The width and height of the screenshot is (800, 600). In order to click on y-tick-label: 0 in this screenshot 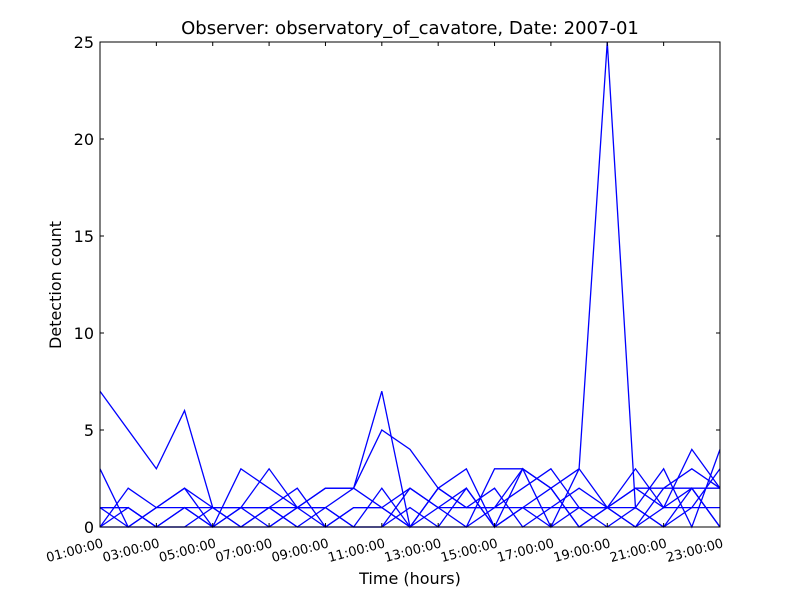, I will do `click(89, 527)`.